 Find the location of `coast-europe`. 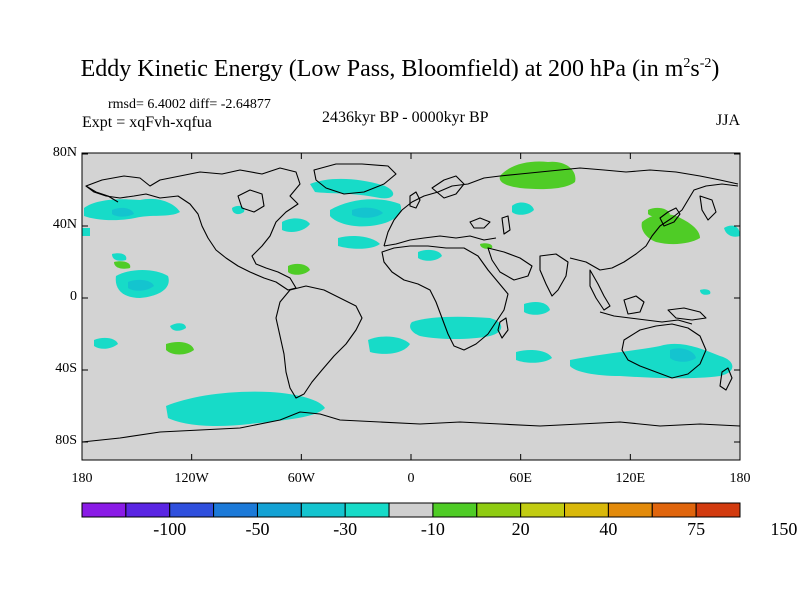

coast-europe is located at coordinates (561, 207).